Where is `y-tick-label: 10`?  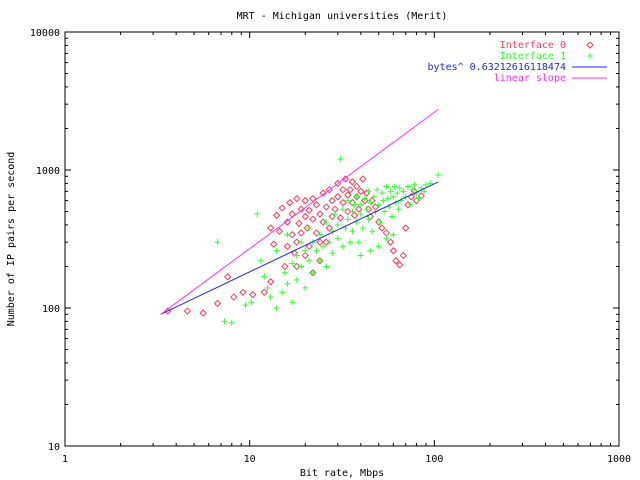 y-tick-label: 10 is located at coordinates (54, 447).